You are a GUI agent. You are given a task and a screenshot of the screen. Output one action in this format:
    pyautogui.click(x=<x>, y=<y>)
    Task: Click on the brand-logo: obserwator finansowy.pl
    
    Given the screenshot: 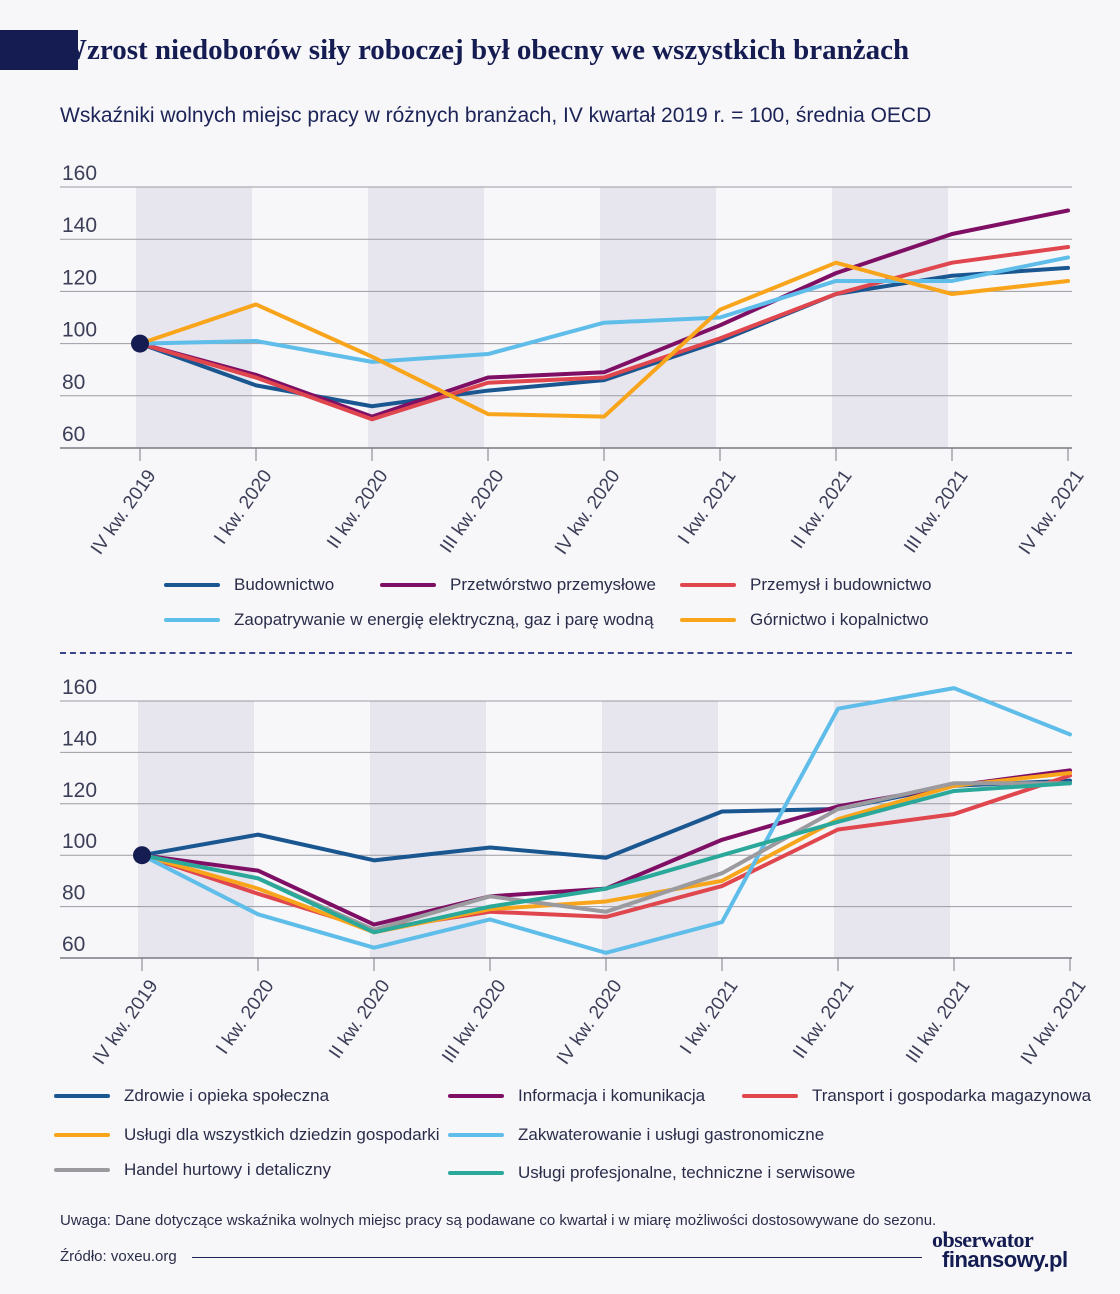 What is the action you would take?
    pyautogui.click(x=1000, y=1249)
    